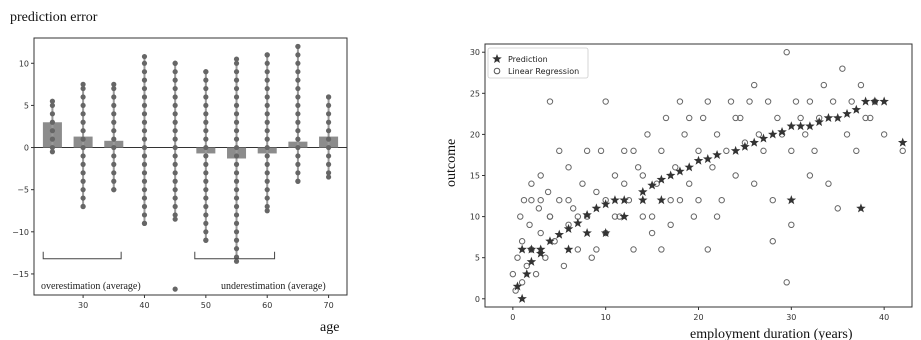 Image resolution: width=921 pixels, height=340 pixels. Describe the element at coordinates (475, 52) in the screenshot. I see `y-tick-label: 30` at that location.